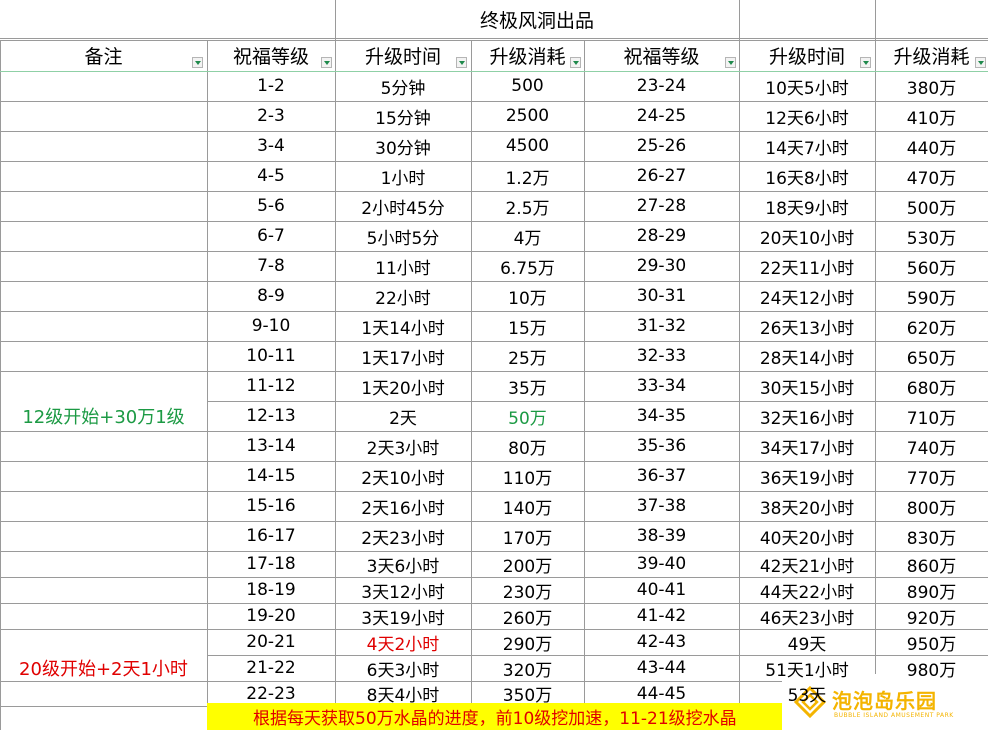  I want to click on row-level-1: 11-12, so click(271, 386).